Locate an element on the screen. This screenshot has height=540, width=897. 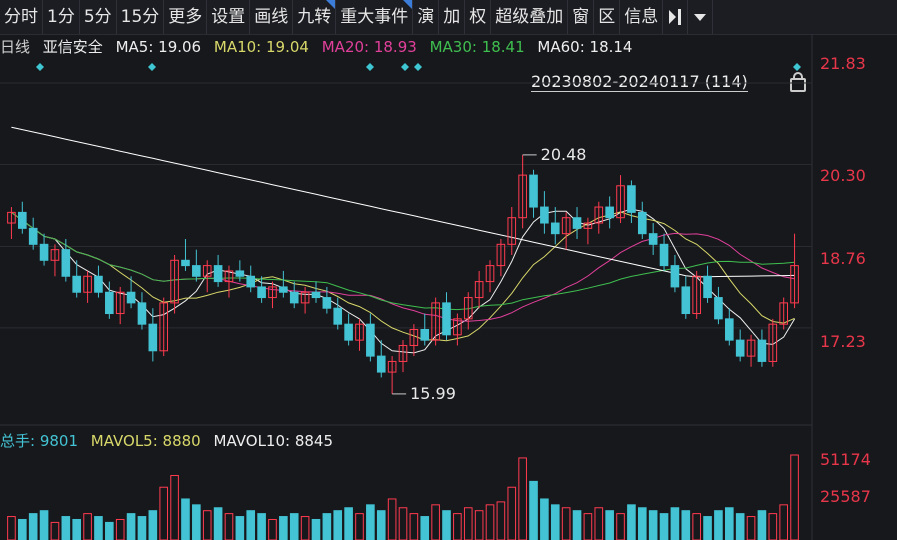
toolbar-item-3: 15分 is located at coordinates (141, 17).